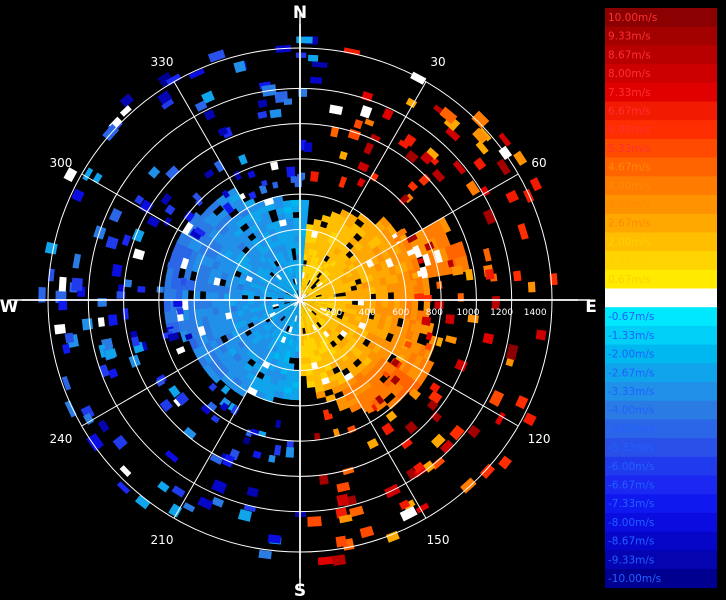 This screenshot has height=600, width=726. I want to click on color-scale-label-4: 7.33m/s, so click(629, 93).